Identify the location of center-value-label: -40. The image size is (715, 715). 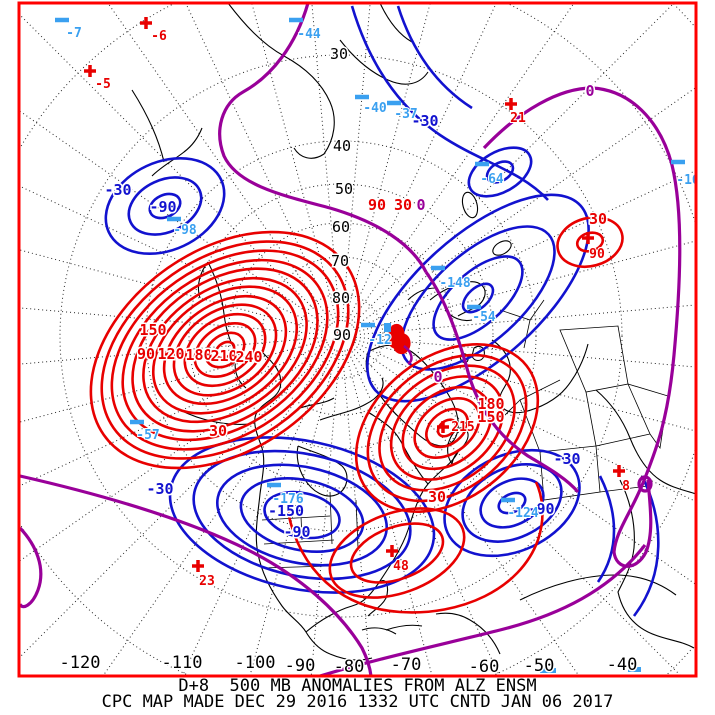
(375, 108).